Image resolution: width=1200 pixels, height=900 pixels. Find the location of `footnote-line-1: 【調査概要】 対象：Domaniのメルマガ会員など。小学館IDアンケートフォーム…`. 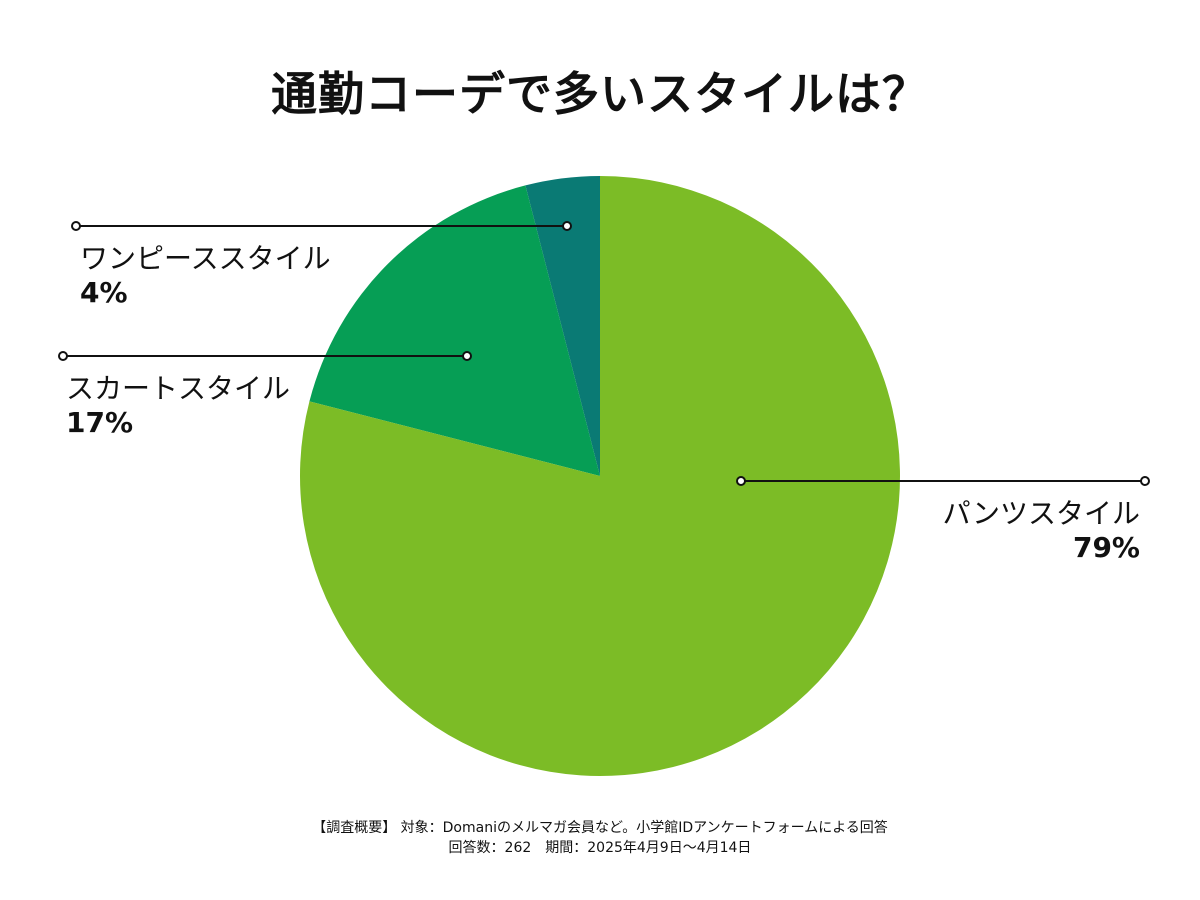

footnote-line-1: 【調査概要】 対象：Domaniのメルマガ会員など。小学館IDアンケートフォーム… is located at coordinates (600, 828).